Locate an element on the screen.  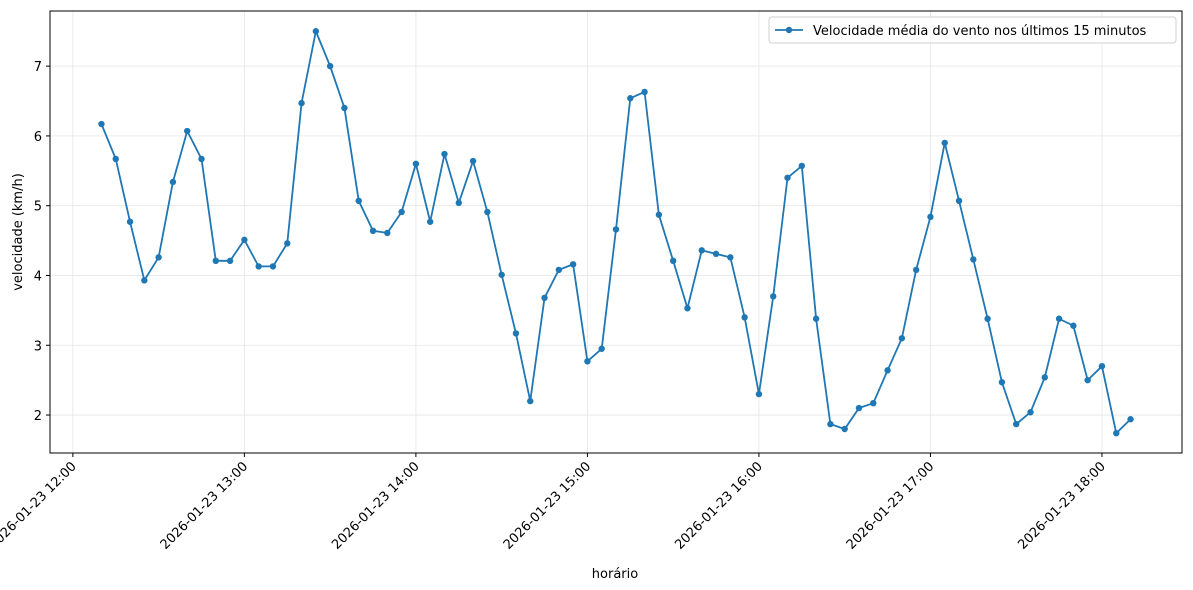
x-tick-label: 2026-01-23 18:00 is located at coordinates (1061, 505).